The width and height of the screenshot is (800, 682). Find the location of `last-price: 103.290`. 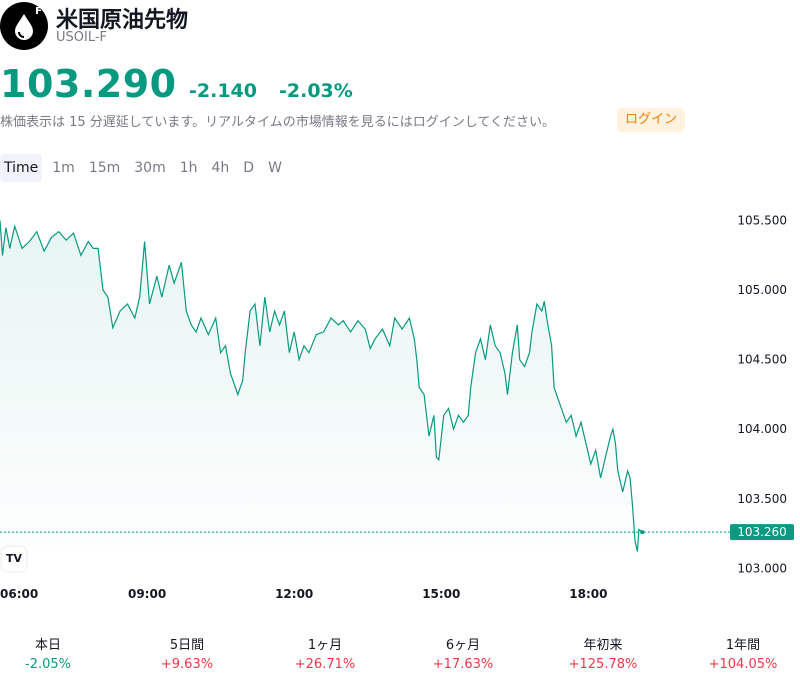

last-price: 103.290 is located at coordinates (88, 84).